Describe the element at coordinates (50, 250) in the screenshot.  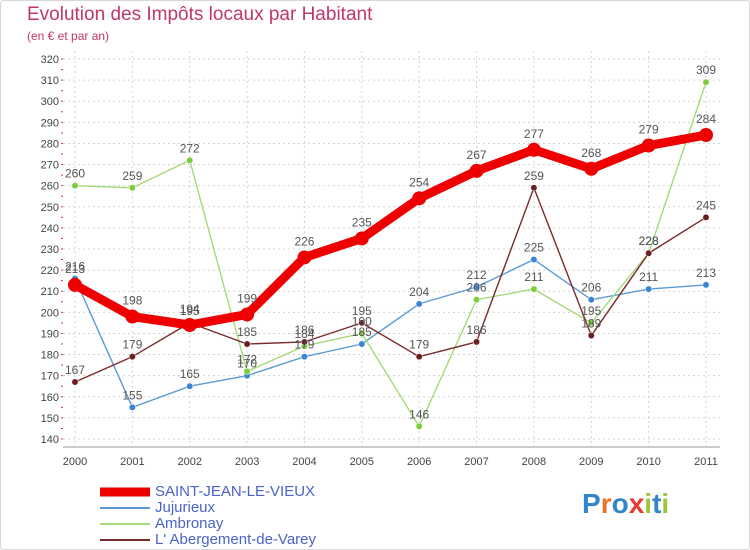
I see `y-tick-label: 230` at that location.